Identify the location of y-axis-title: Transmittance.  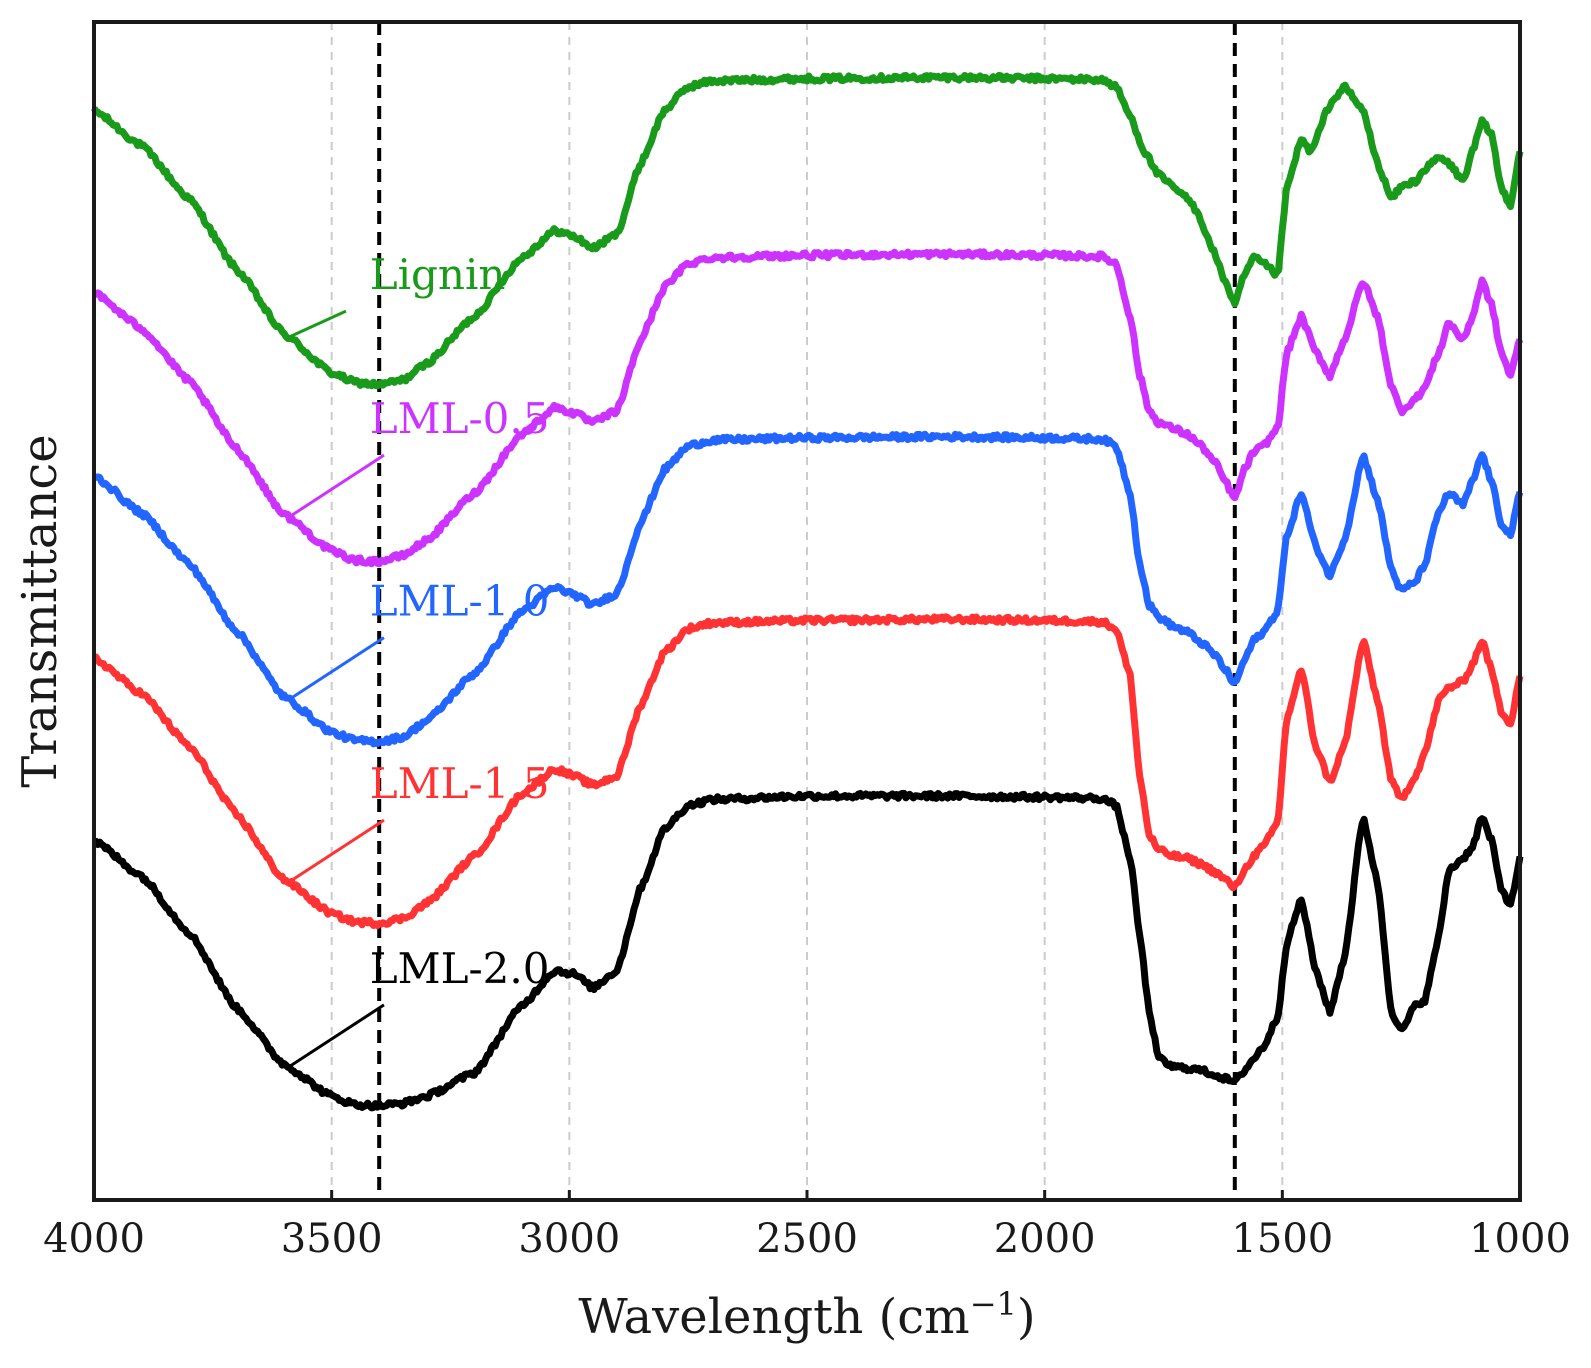
(40, 610).